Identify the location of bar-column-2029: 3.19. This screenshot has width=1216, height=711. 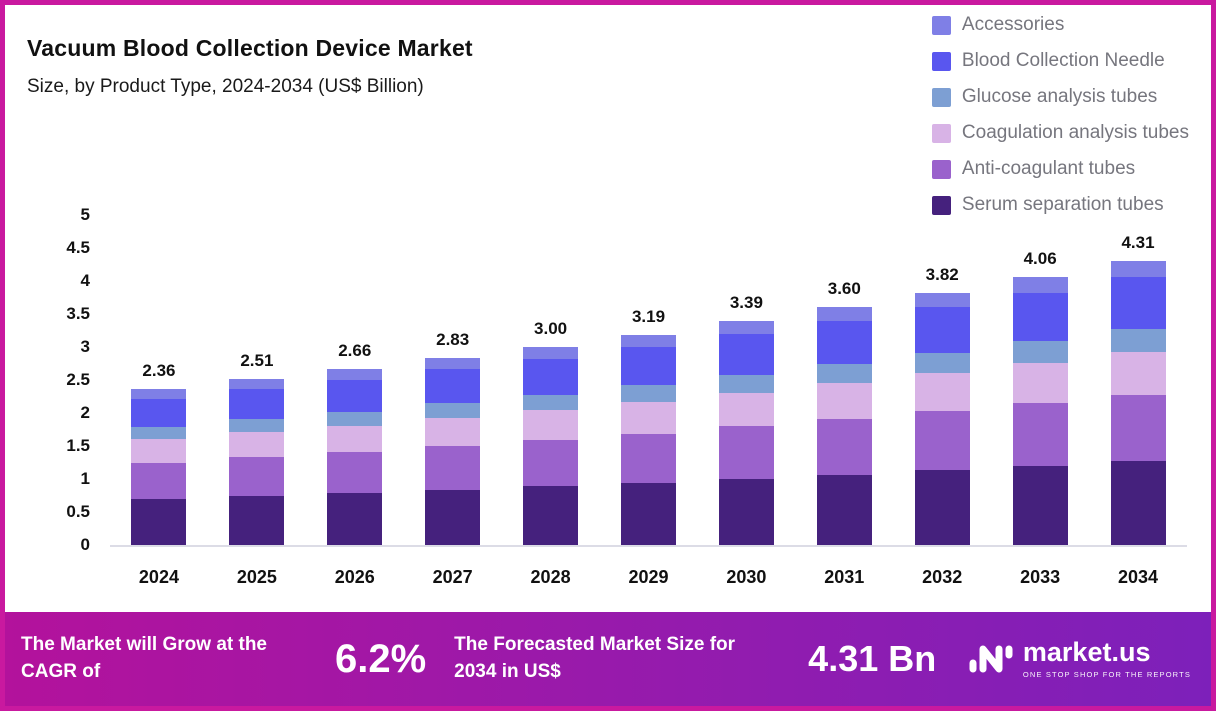
(649, 426).